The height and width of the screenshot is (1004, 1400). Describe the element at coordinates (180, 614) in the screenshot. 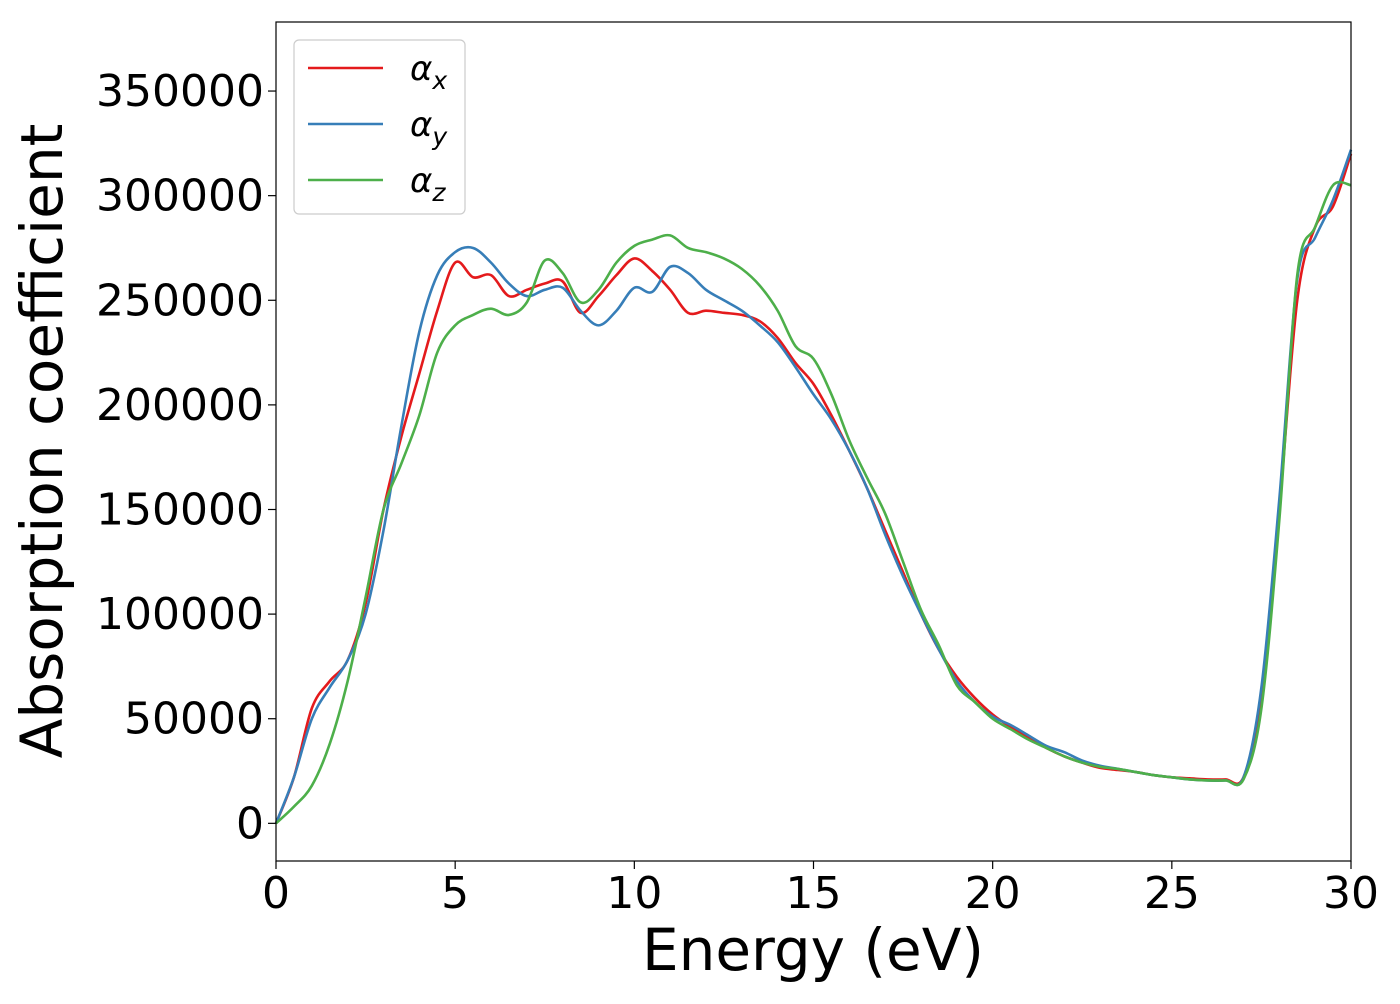

I see `y-tick-label: 100000` at that location.